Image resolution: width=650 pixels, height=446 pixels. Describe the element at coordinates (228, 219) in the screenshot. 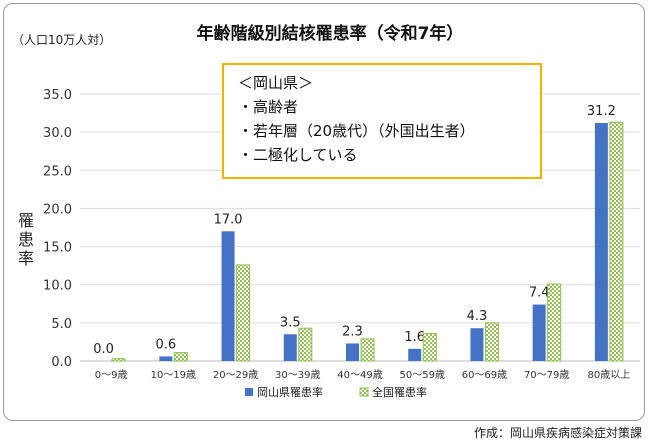

I see `data-label: 17.0` at that location.